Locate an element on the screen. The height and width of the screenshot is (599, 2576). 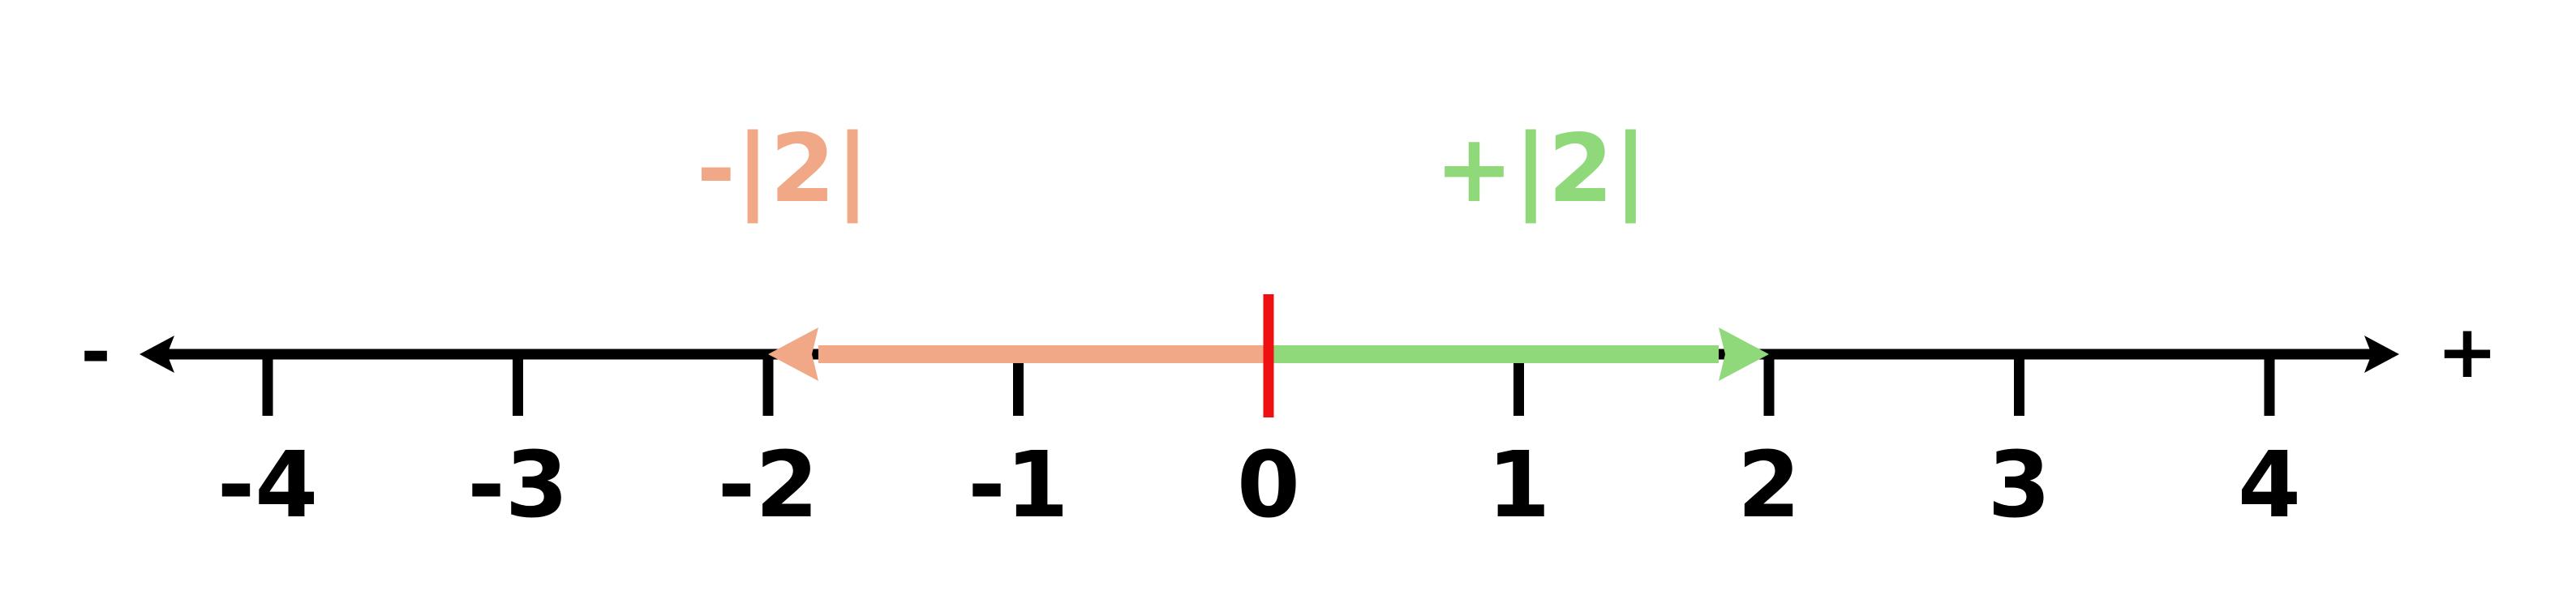
tick-label: 4 is located at coordinates (2269, 485).